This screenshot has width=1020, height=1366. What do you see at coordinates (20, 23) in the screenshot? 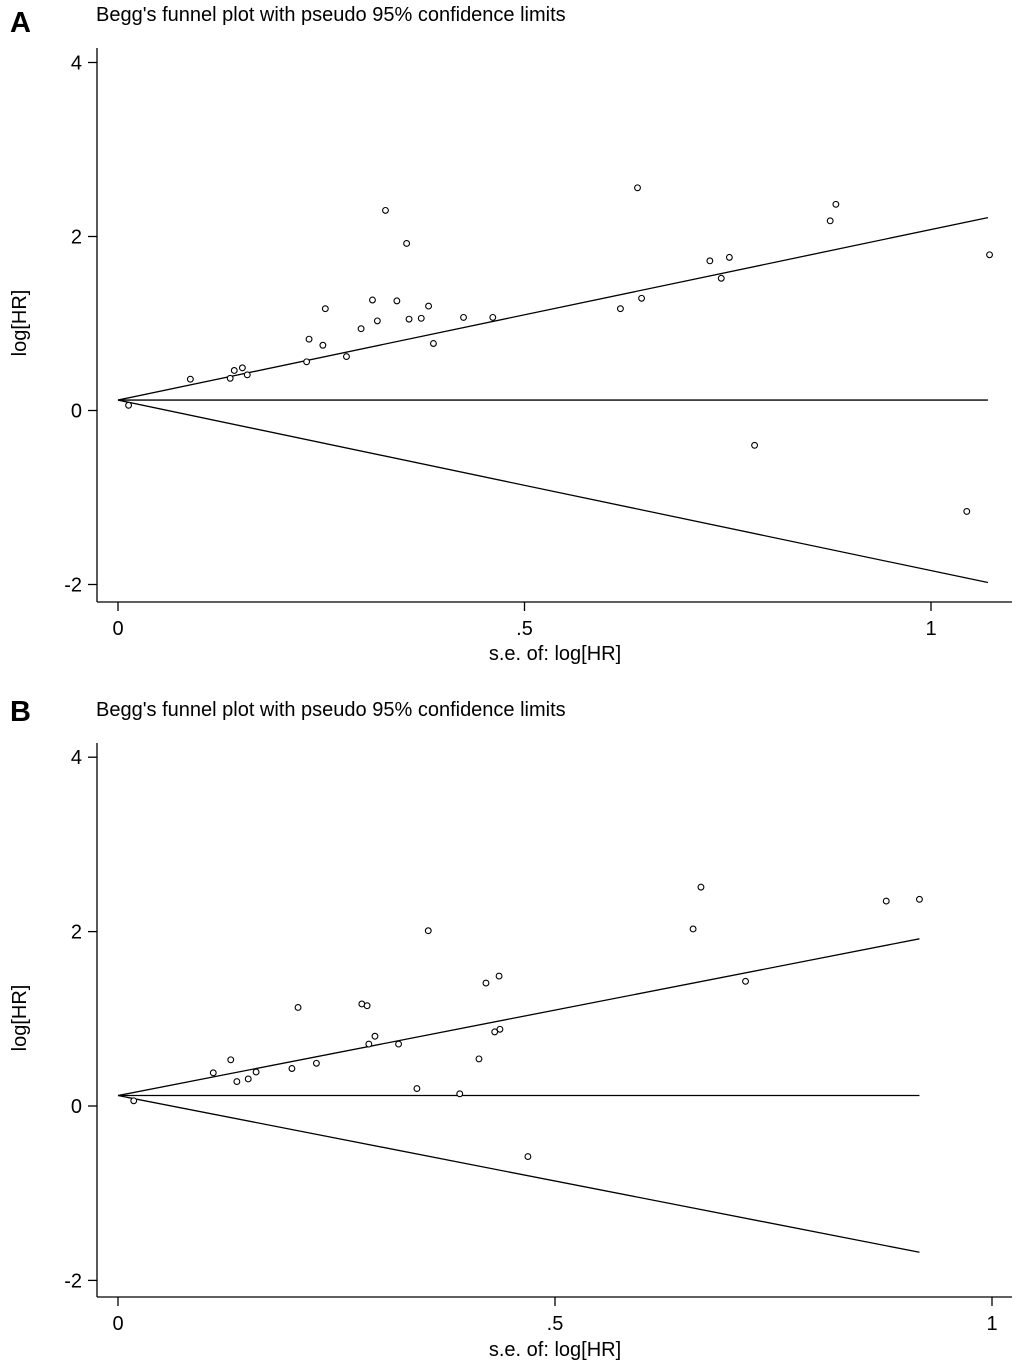
I see `panel-label: A` at bounding box center [20, 23].